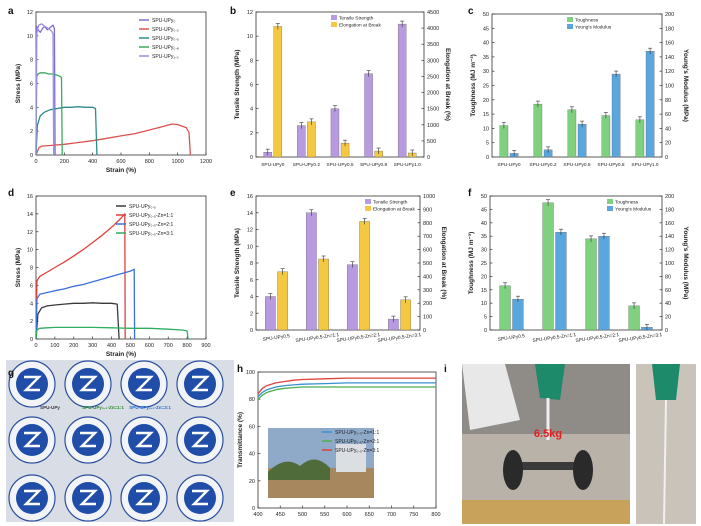 This screenshot has height=526, width=701. I want to click on y-tick-label: 30, so click(484, 251).